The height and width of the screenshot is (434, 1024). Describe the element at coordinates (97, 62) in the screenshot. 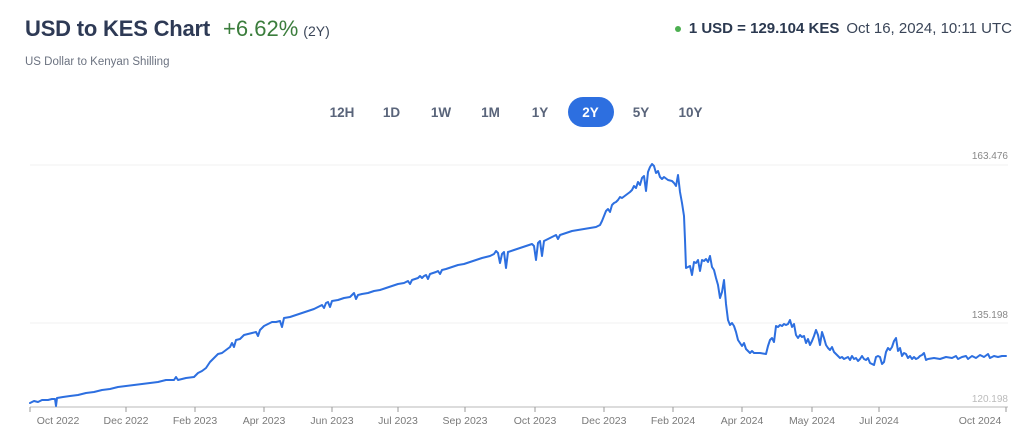

I see `page-subtitle: US Dollar to Kenyan Shilling` at that location.